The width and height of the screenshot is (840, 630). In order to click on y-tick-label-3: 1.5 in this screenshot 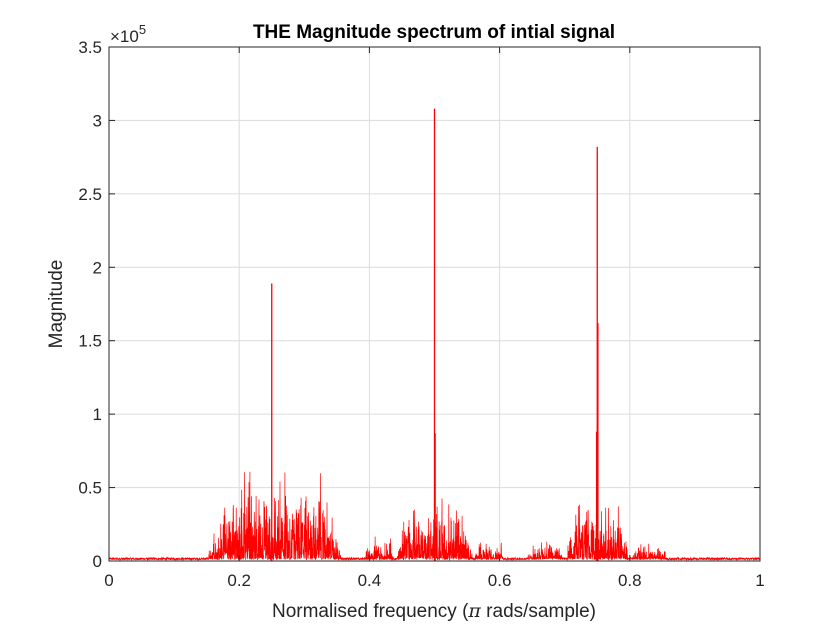, I will do `click(90, 341)`.